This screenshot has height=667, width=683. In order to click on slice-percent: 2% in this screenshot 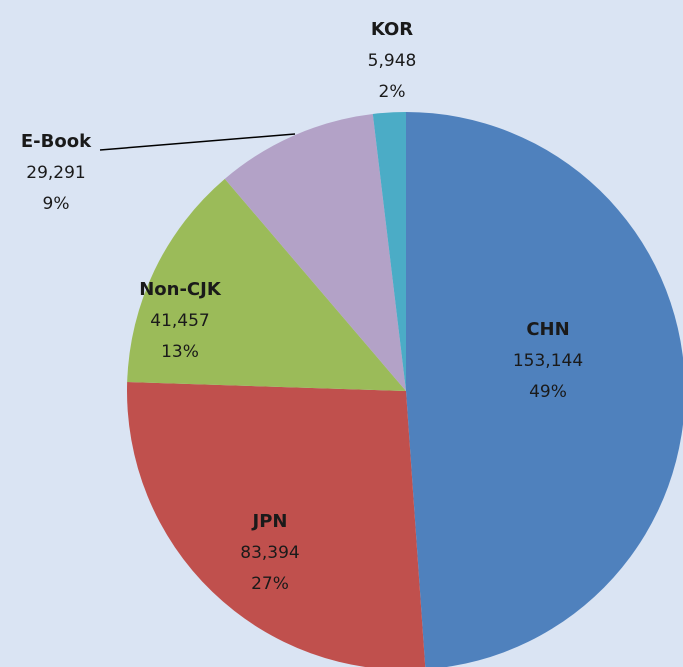, I will do `click(392, 92)`.